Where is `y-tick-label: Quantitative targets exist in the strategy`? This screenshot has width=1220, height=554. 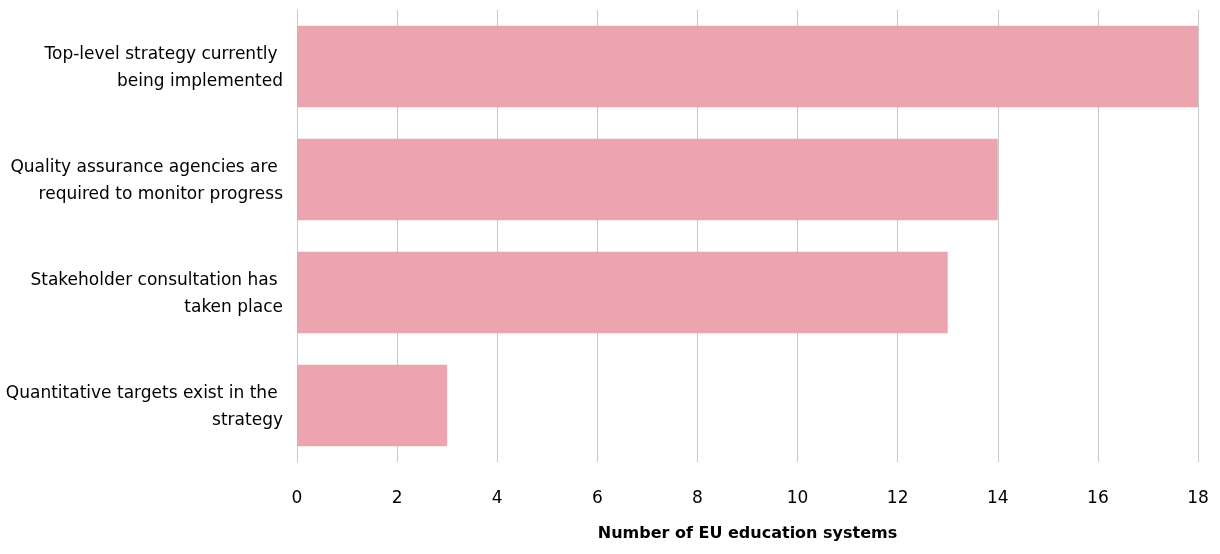
y-tick-label: Quantitative targets exist in the strategy is located at coordinates (144, 405).